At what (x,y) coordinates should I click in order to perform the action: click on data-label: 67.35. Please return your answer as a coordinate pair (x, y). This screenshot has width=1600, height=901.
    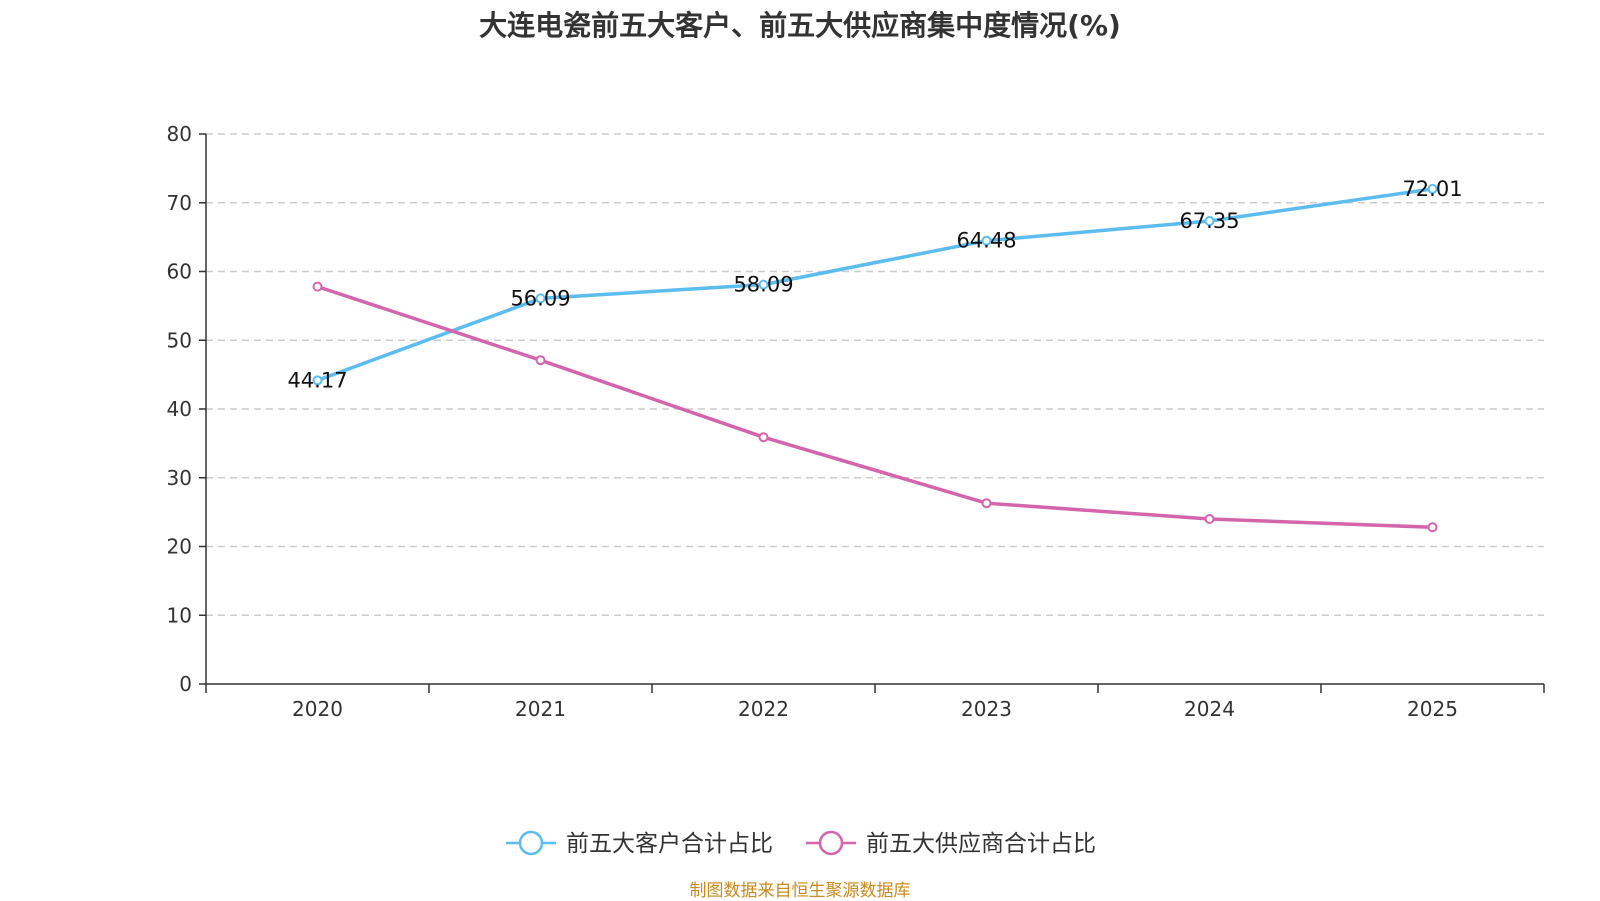
    Looking at the image, I should click on (1209, 221).